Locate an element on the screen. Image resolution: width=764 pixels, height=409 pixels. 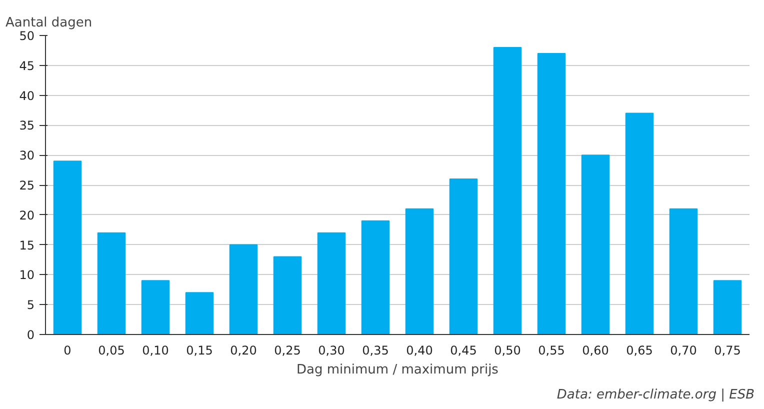
x-tick-label: 0,25 is located at coordinates (287, 351).